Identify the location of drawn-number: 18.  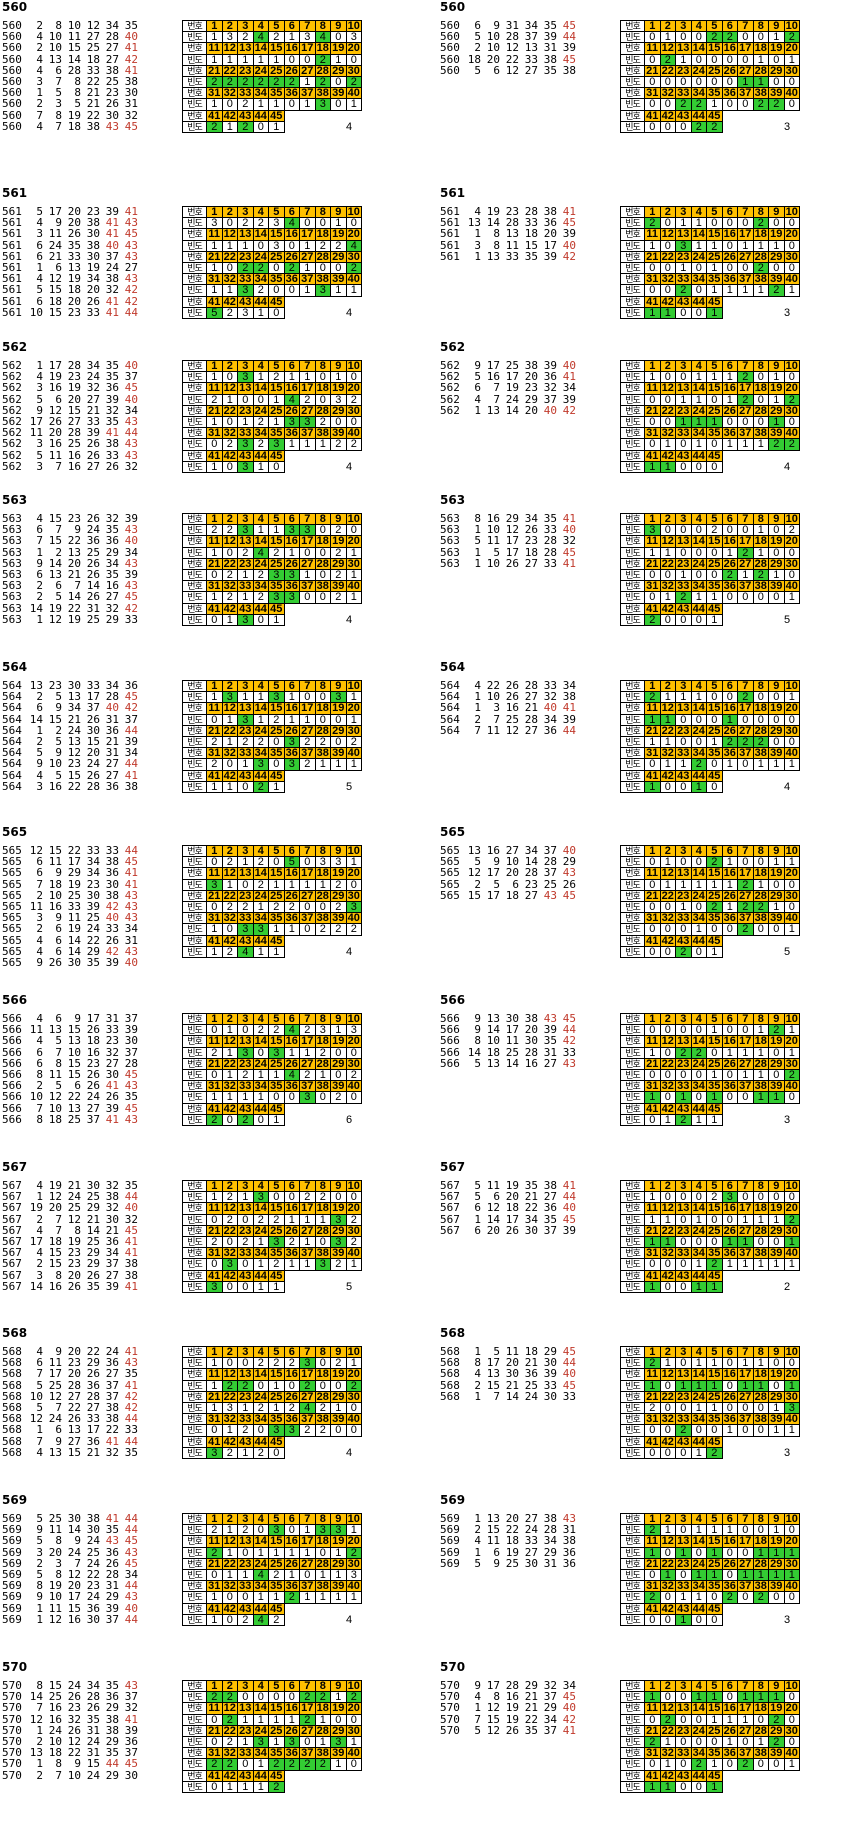
(74, 290).